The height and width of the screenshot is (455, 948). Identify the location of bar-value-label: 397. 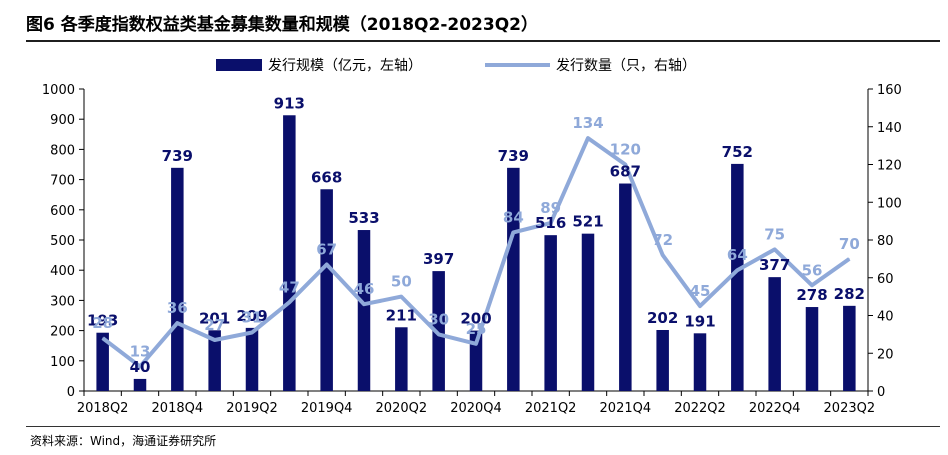
(438, 259).